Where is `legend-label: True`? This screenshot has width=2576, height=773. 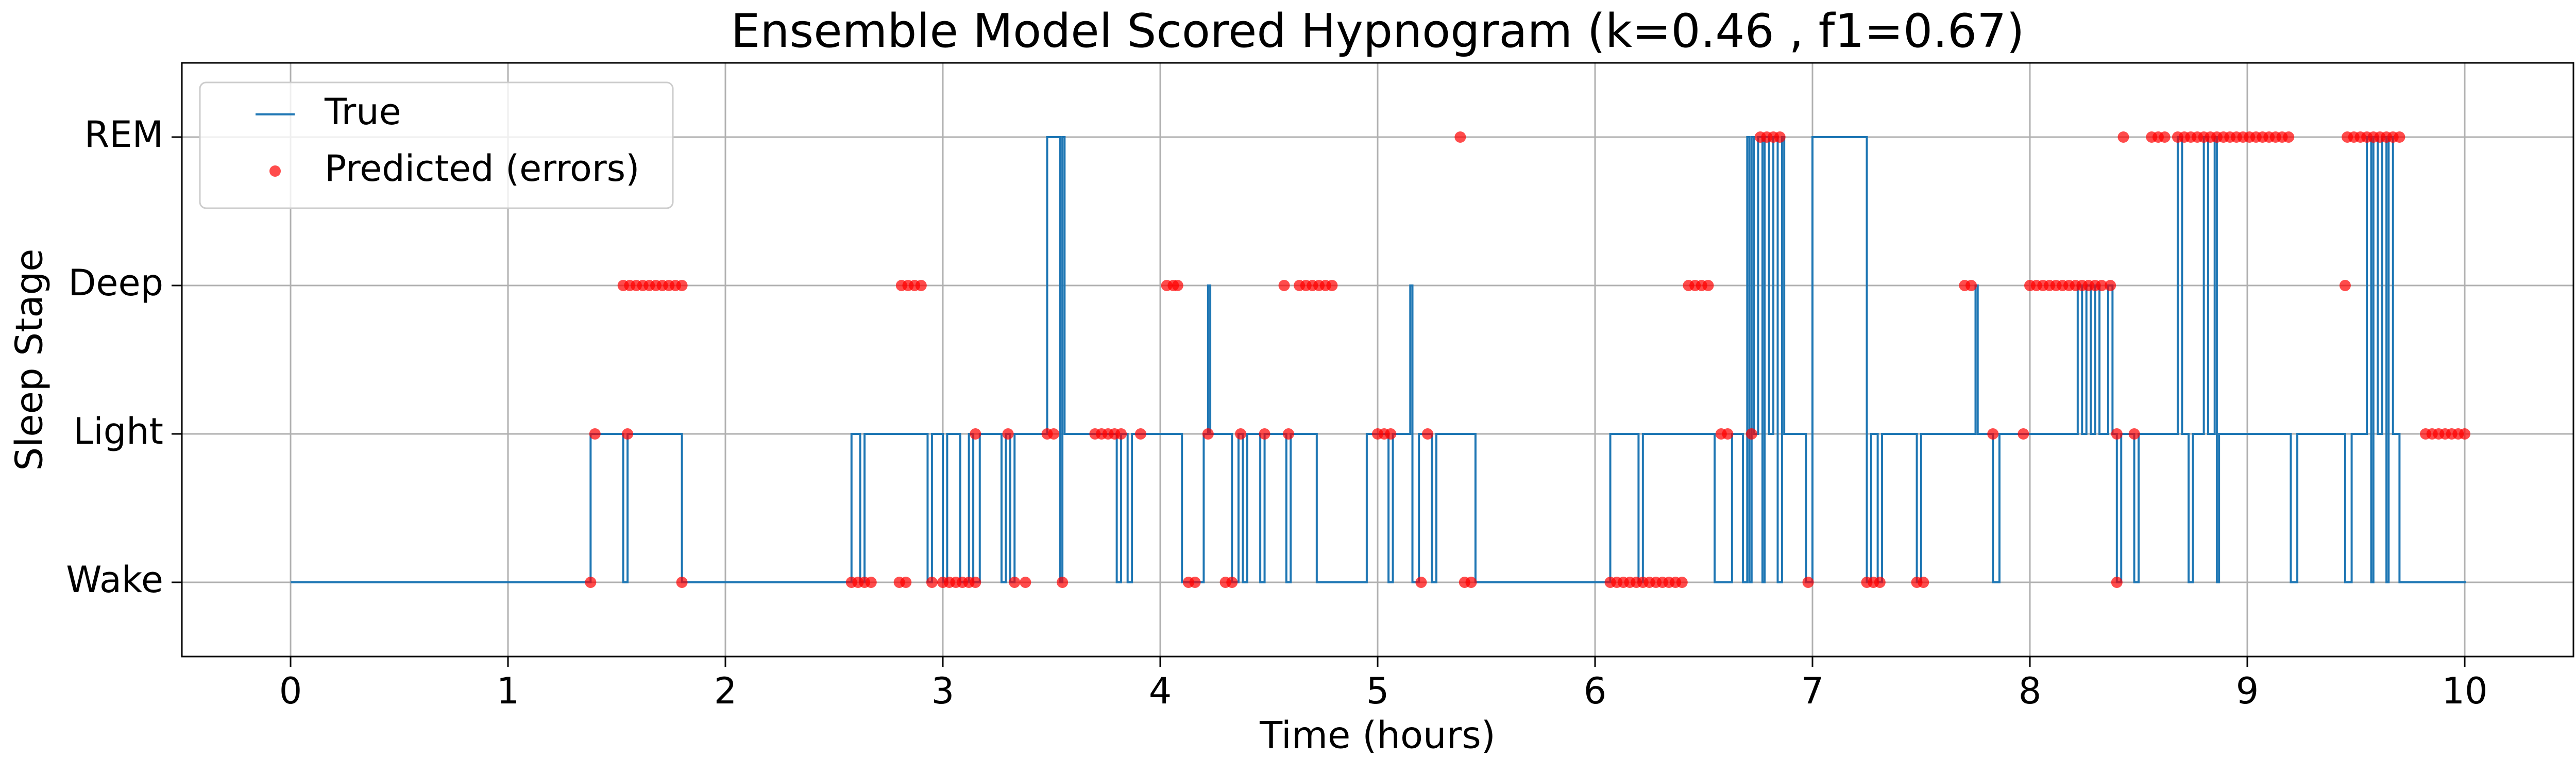 legend-label: True is located at coordinates (362, 112).